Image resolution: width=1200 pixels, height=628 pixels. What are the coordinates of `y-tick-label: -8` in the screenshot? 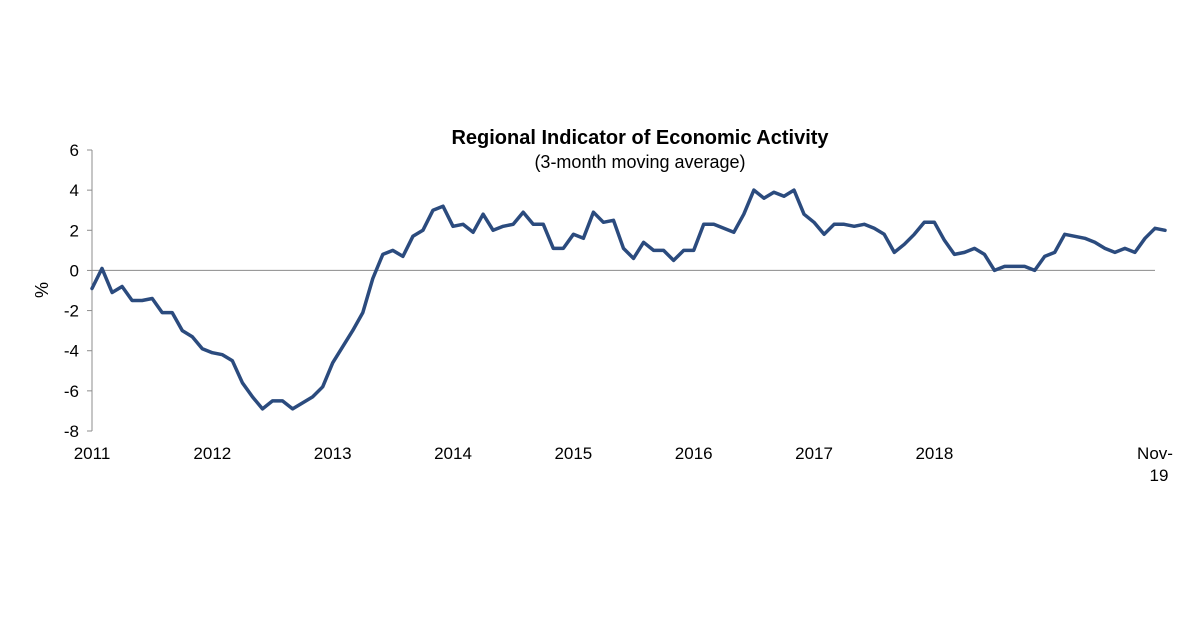 It's located at (71, 431).